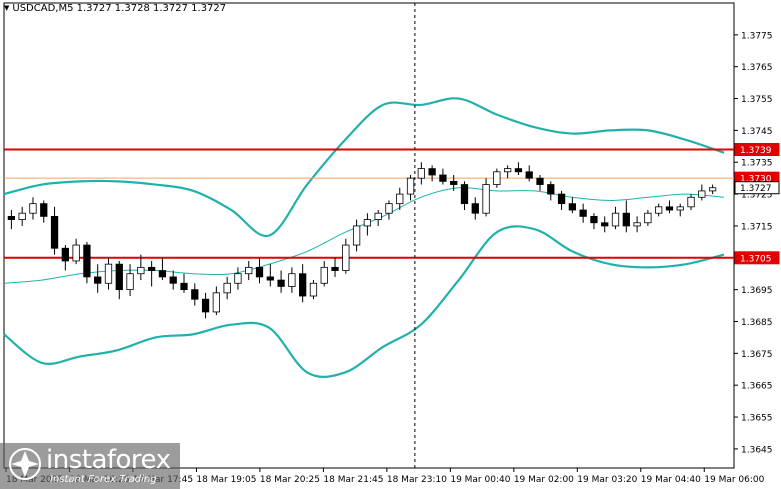 This screenshot has height=489, width=781. I want to click on y-tick-label: 1.3775, so click(757, 36).